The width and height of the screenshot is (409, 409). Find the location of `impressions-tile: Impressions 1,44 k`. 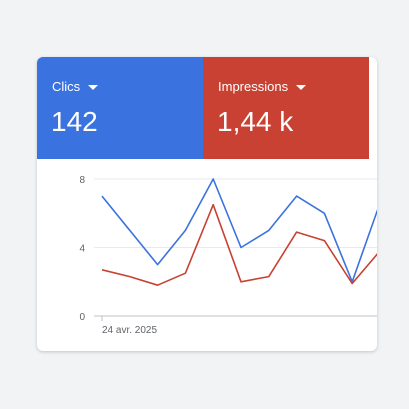

impressions-tile: Impressions 1,44 k is located at coordinates (286, 108).